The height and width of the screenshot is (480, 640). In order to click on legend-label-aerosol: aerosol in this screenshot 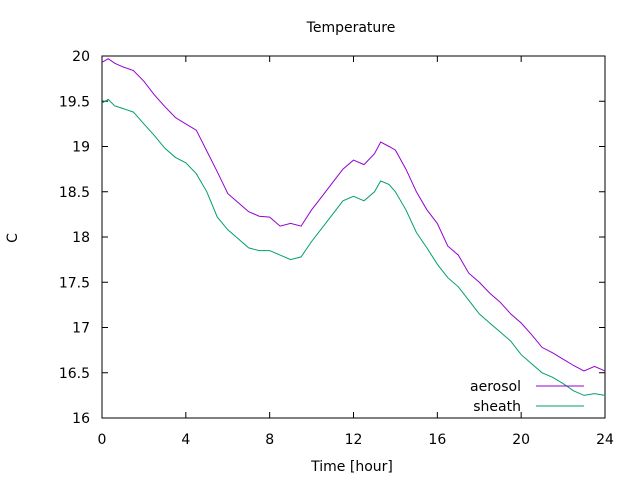, I will do `click(495, 387)`.